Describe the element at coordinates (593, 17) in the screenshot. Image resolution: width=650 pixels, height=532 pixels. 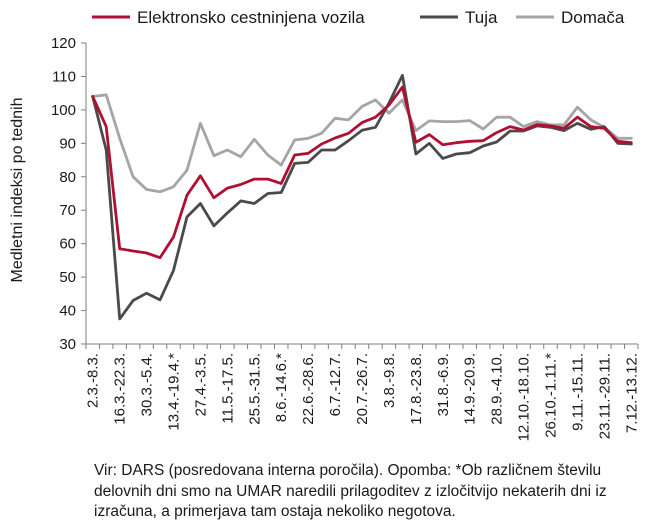
I see `legend-label: Domača` at that location.